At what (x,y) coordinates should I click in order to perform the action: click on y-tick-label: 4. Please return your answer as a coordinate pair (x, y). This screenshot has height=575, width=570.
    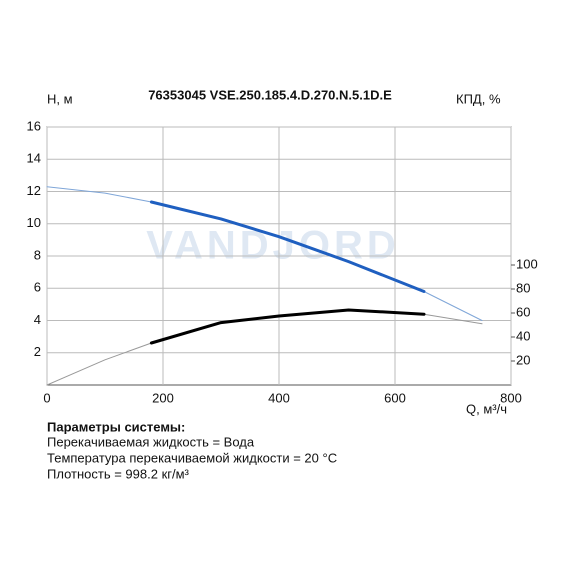
    Looking at the image, I should click on (37, 319).